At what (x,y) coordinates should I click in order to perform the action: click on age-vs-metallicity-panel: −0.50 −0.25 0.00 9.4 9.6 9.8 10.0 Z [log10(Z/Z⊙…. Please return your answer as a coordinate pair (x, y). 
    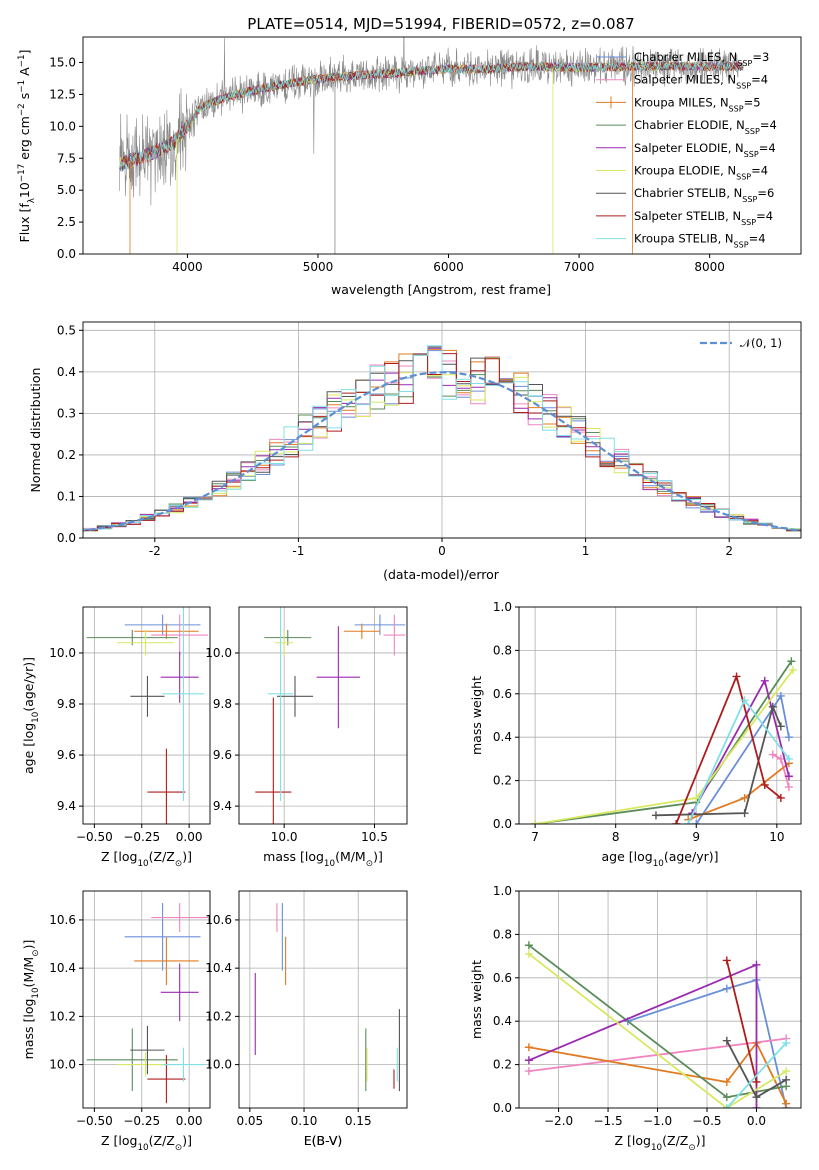
    Looking at the image, I should click on (116, 737).